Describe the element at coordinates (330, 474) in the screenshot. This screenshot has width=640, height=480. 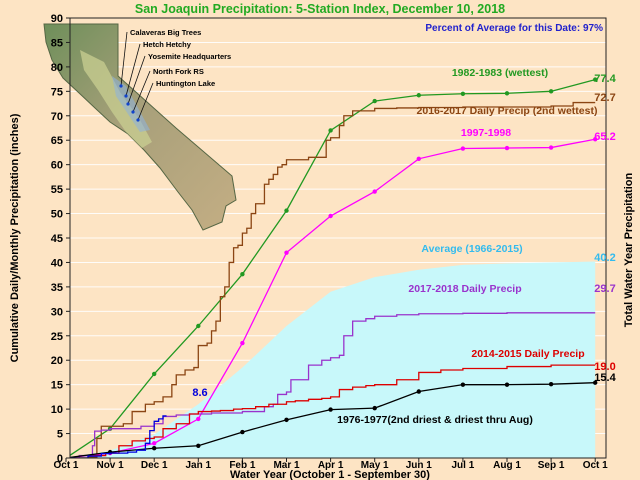
I see `x-axis-label: Water Year (October 1 - September 30)` at that location.